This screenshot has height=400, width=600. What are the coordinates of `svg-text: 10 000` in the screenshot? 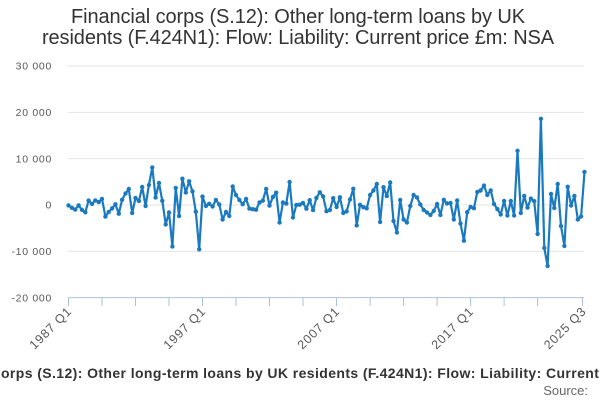 It's located at (34, 159).